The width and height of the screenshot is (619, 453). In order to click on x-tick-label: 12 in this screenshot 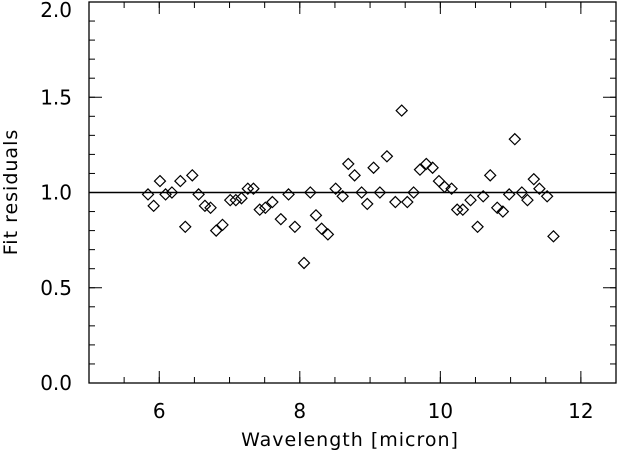, I will do `click(580, 411)`.